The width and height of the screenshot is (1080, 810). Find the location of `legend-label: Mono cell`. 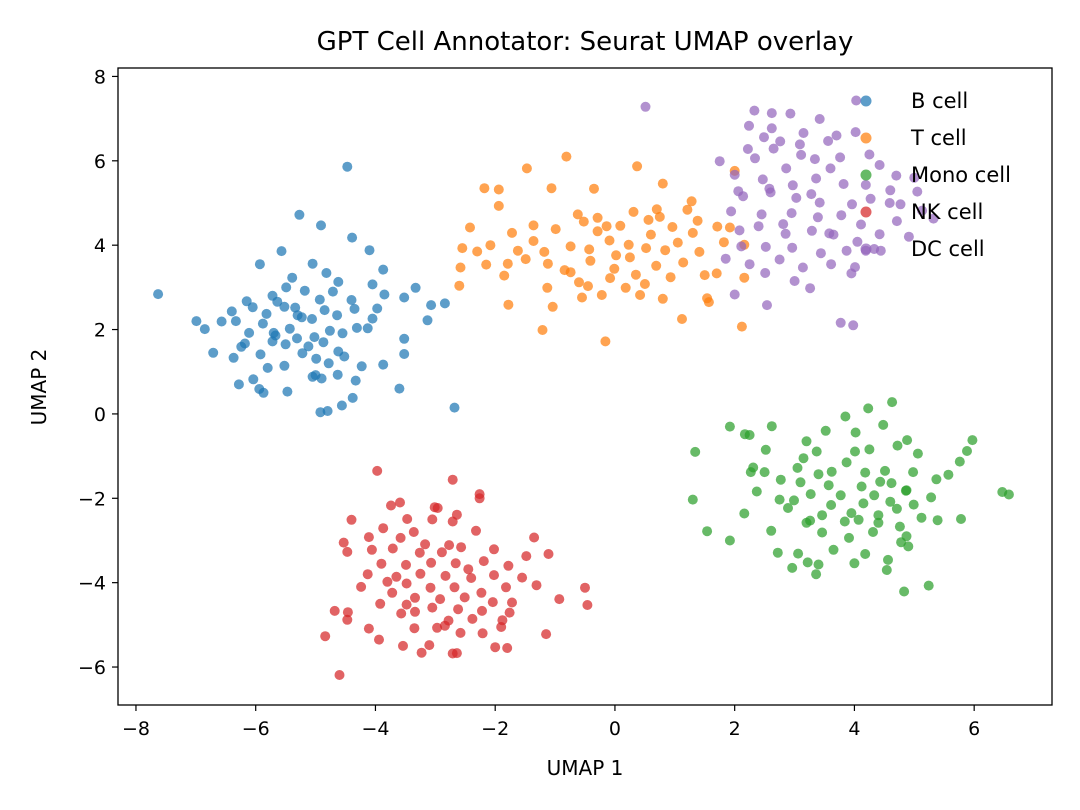

legend-label: Mono cell is located at coordinates (961, 175).